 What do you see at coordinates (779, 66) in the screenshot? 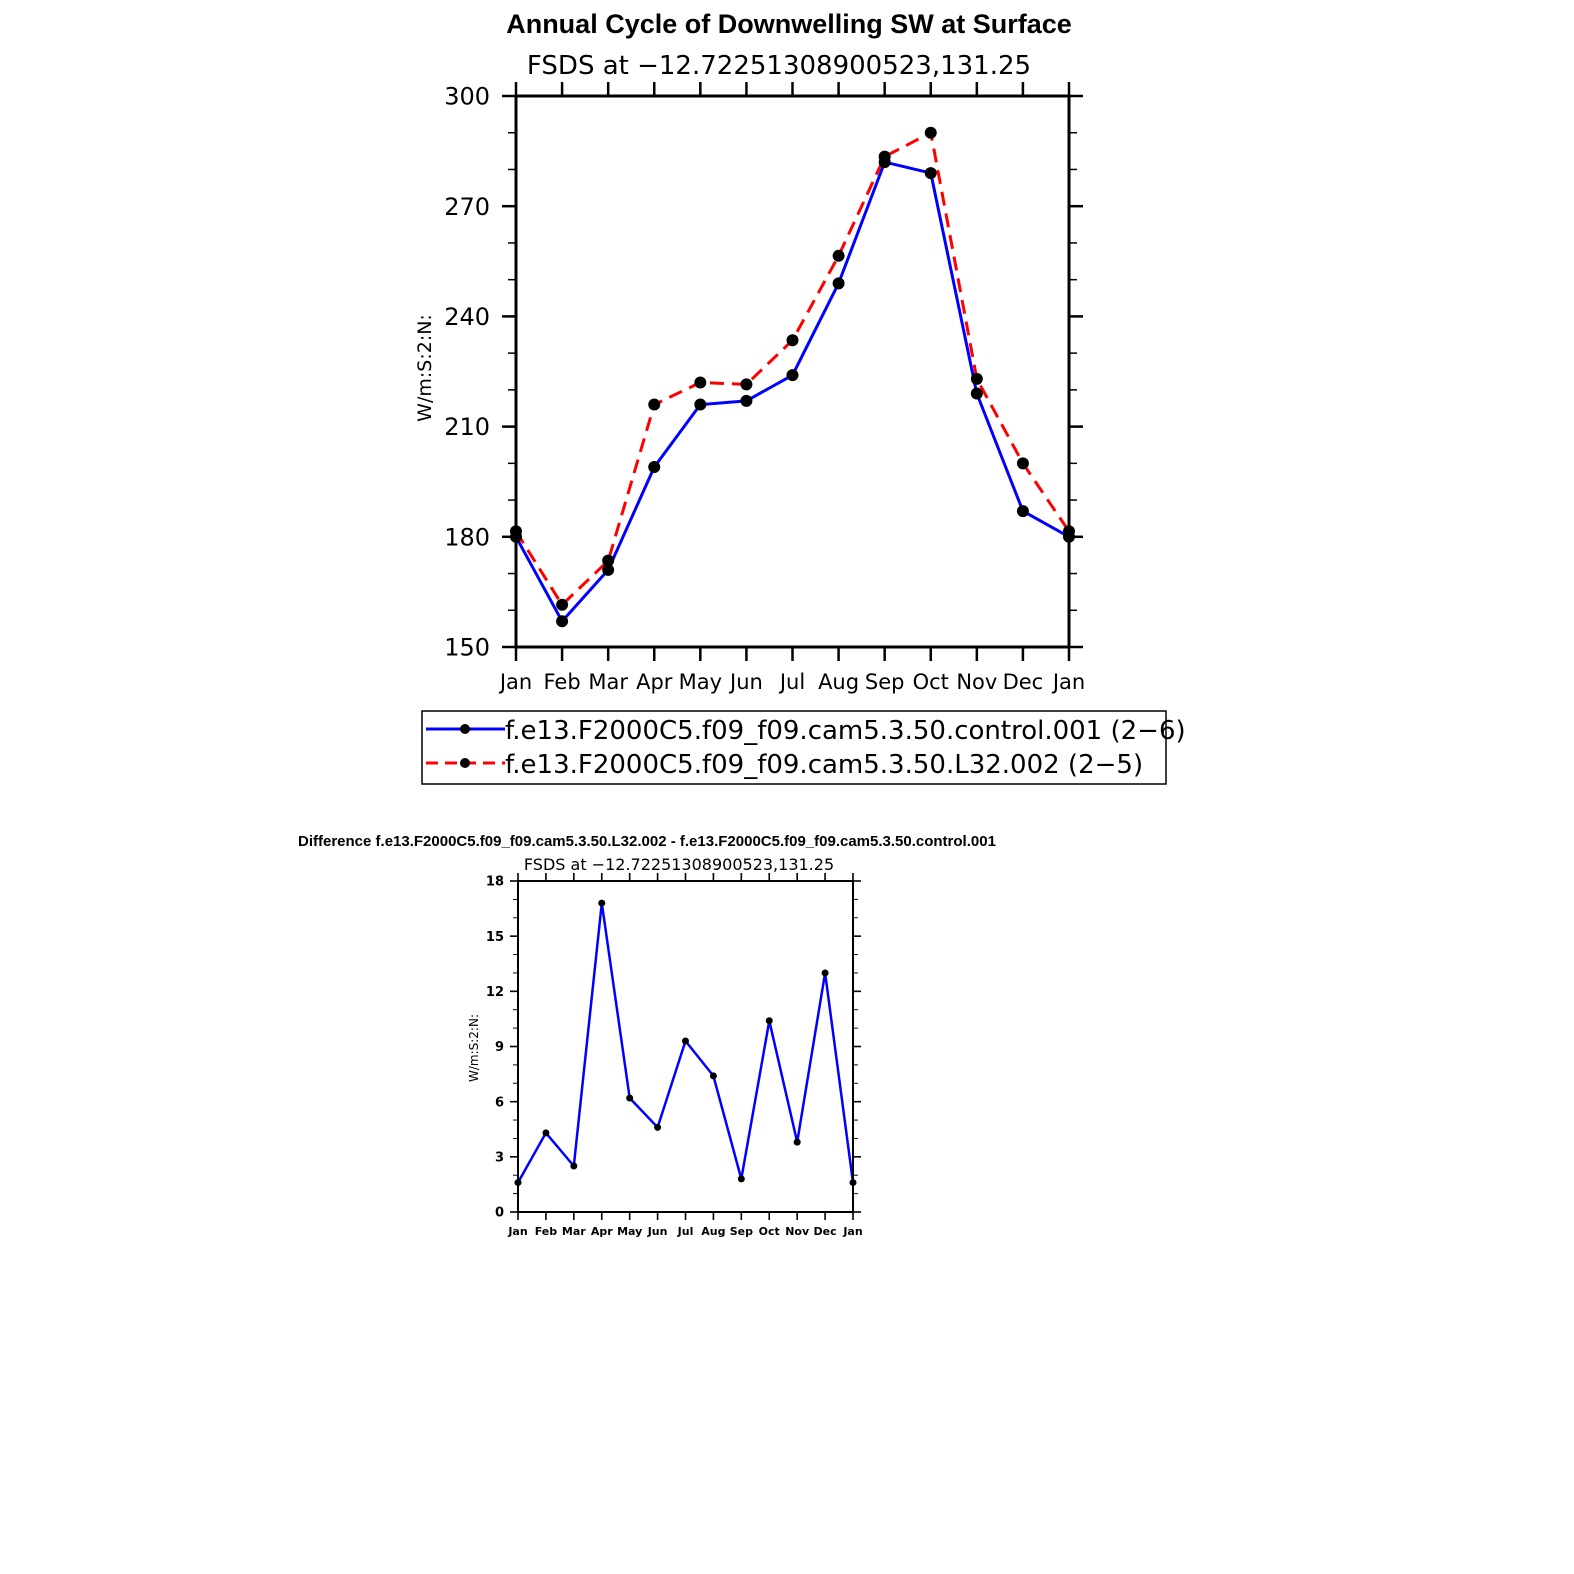
I see `chart1-subtitle: FSDS at −12.72251308900523,131.25` at bounding box center [779, 66].